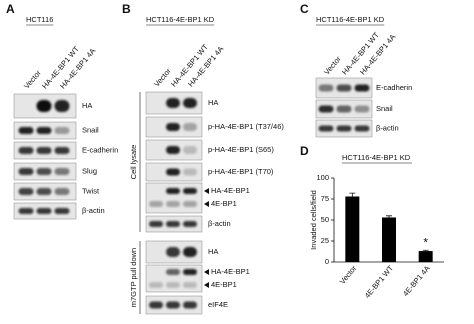 This screenshot has height=324, width=474. Describe the element at coordinates (416, 281) in the screenshot. I see `x-tick-label: 4E-BP1 4A` at that location.